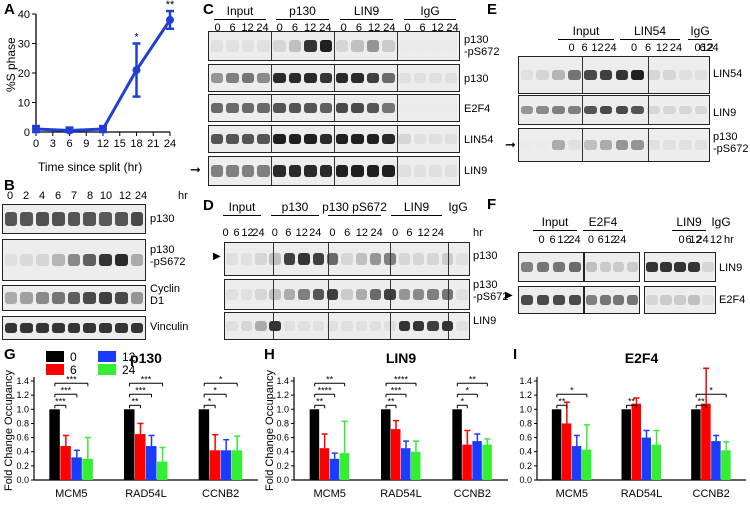 This screenshot has height=509, width=750. Describe the element at coordinates (509, 295) in the screenshot. I see `arrow-f-icon: ▶` at that location.